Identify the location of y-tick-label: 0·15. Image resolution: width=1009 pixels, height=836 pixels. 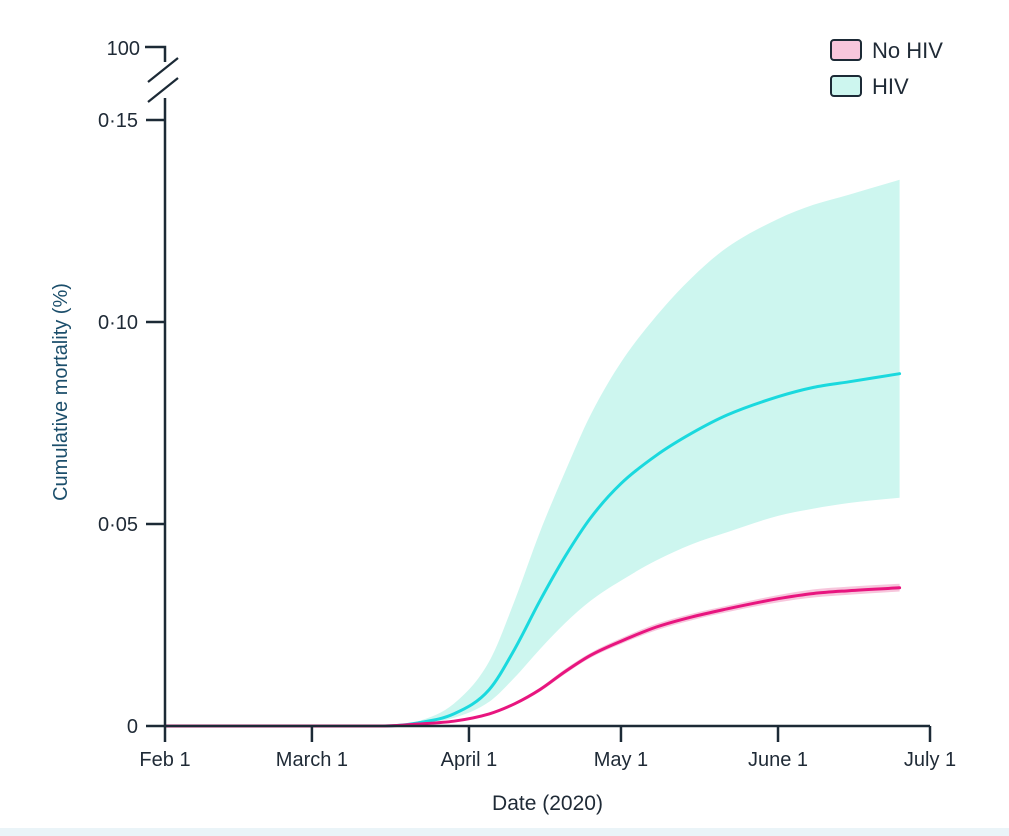
(118, 121).